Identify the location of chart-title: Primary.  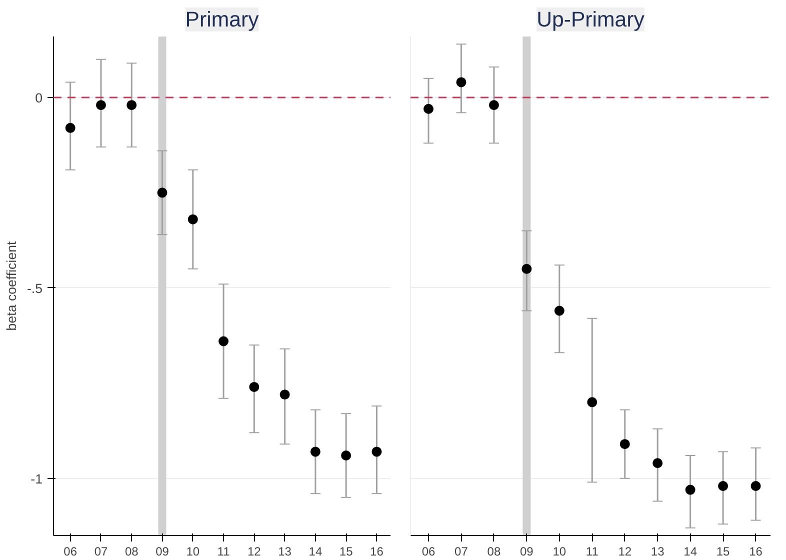
(222, 20).